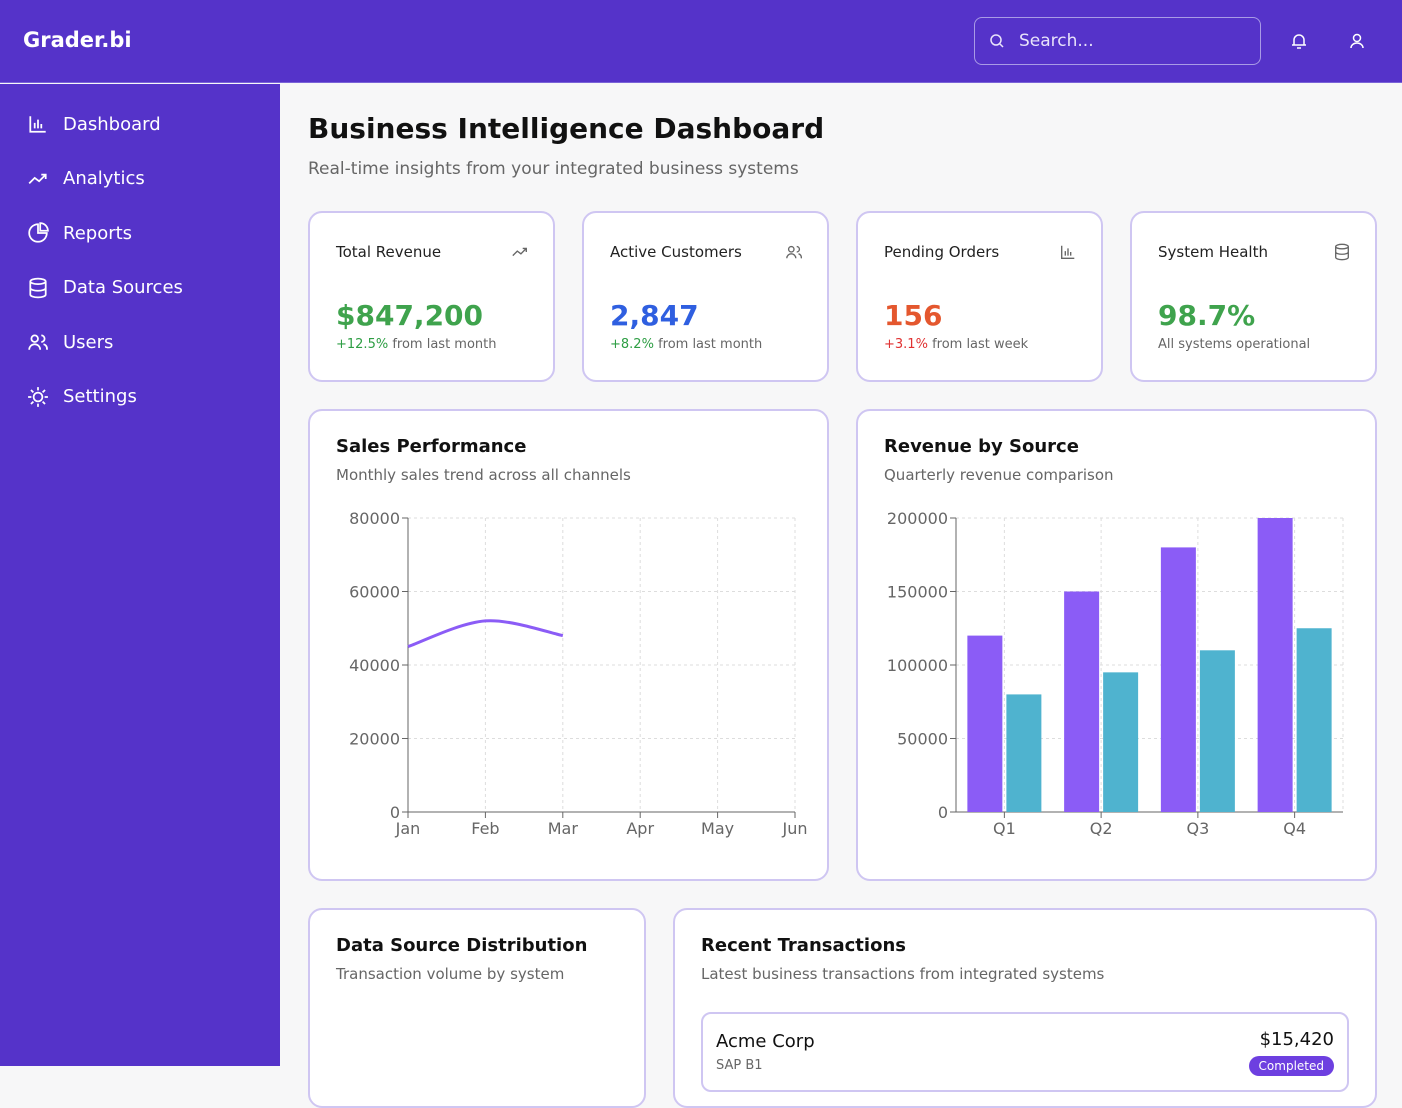  Describe the element at coordinates (917, 665) in the screenshot. I see `y-tick-label: 100000` at that location.